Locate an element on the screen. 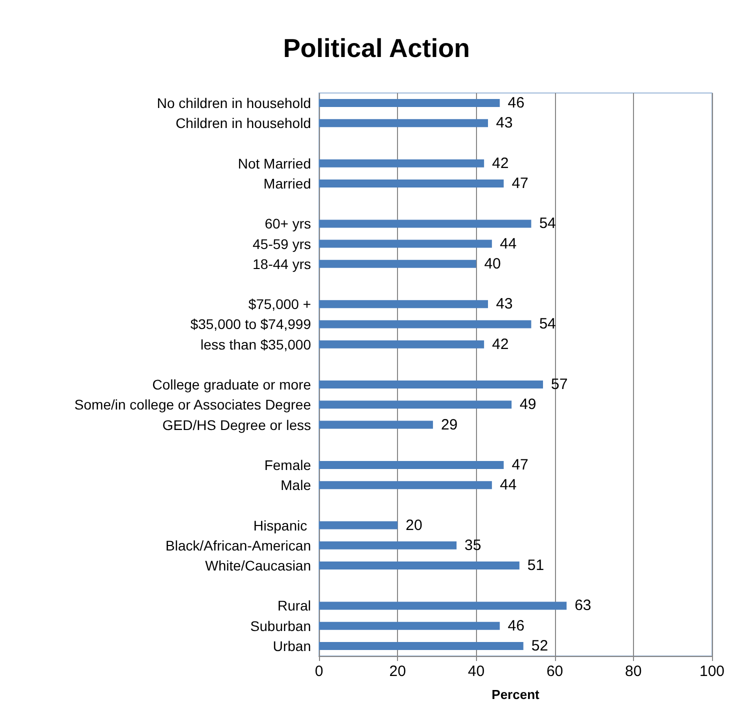 This screenshot has width=753, height=724. y-tick-label: Female is located at coordinates (288, 464).